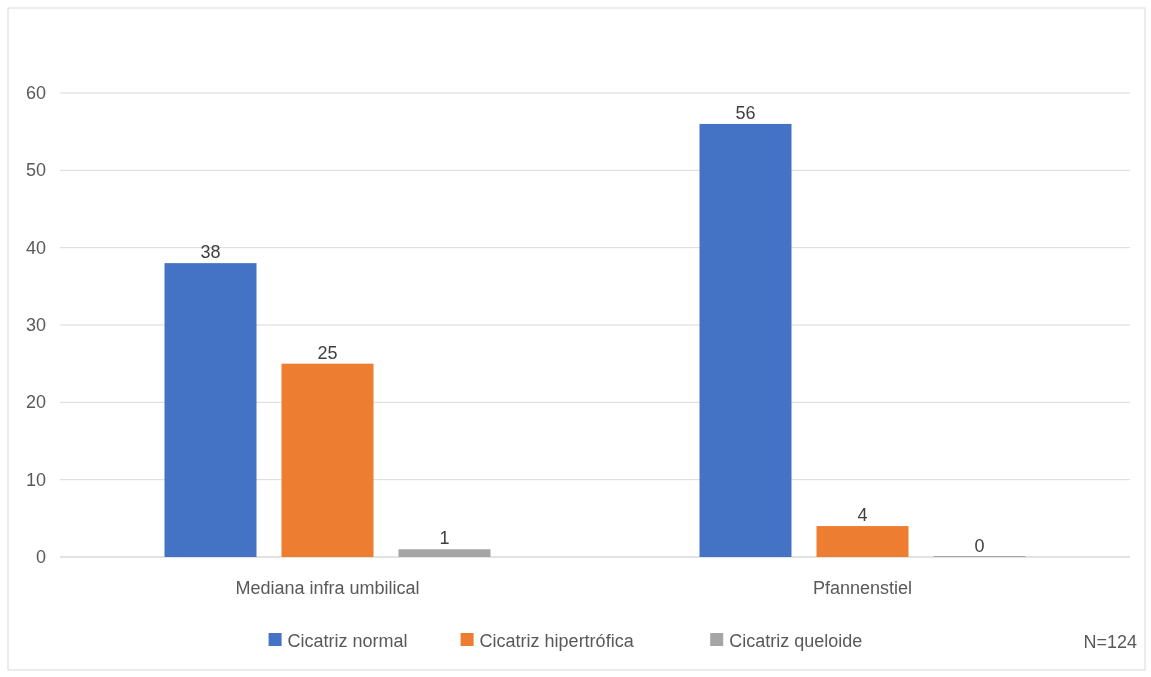 Image resolution: width=1151 pixels, height=677 pixels. I want to click on legend-label: Cicatriz queloide, so click(796, 641).